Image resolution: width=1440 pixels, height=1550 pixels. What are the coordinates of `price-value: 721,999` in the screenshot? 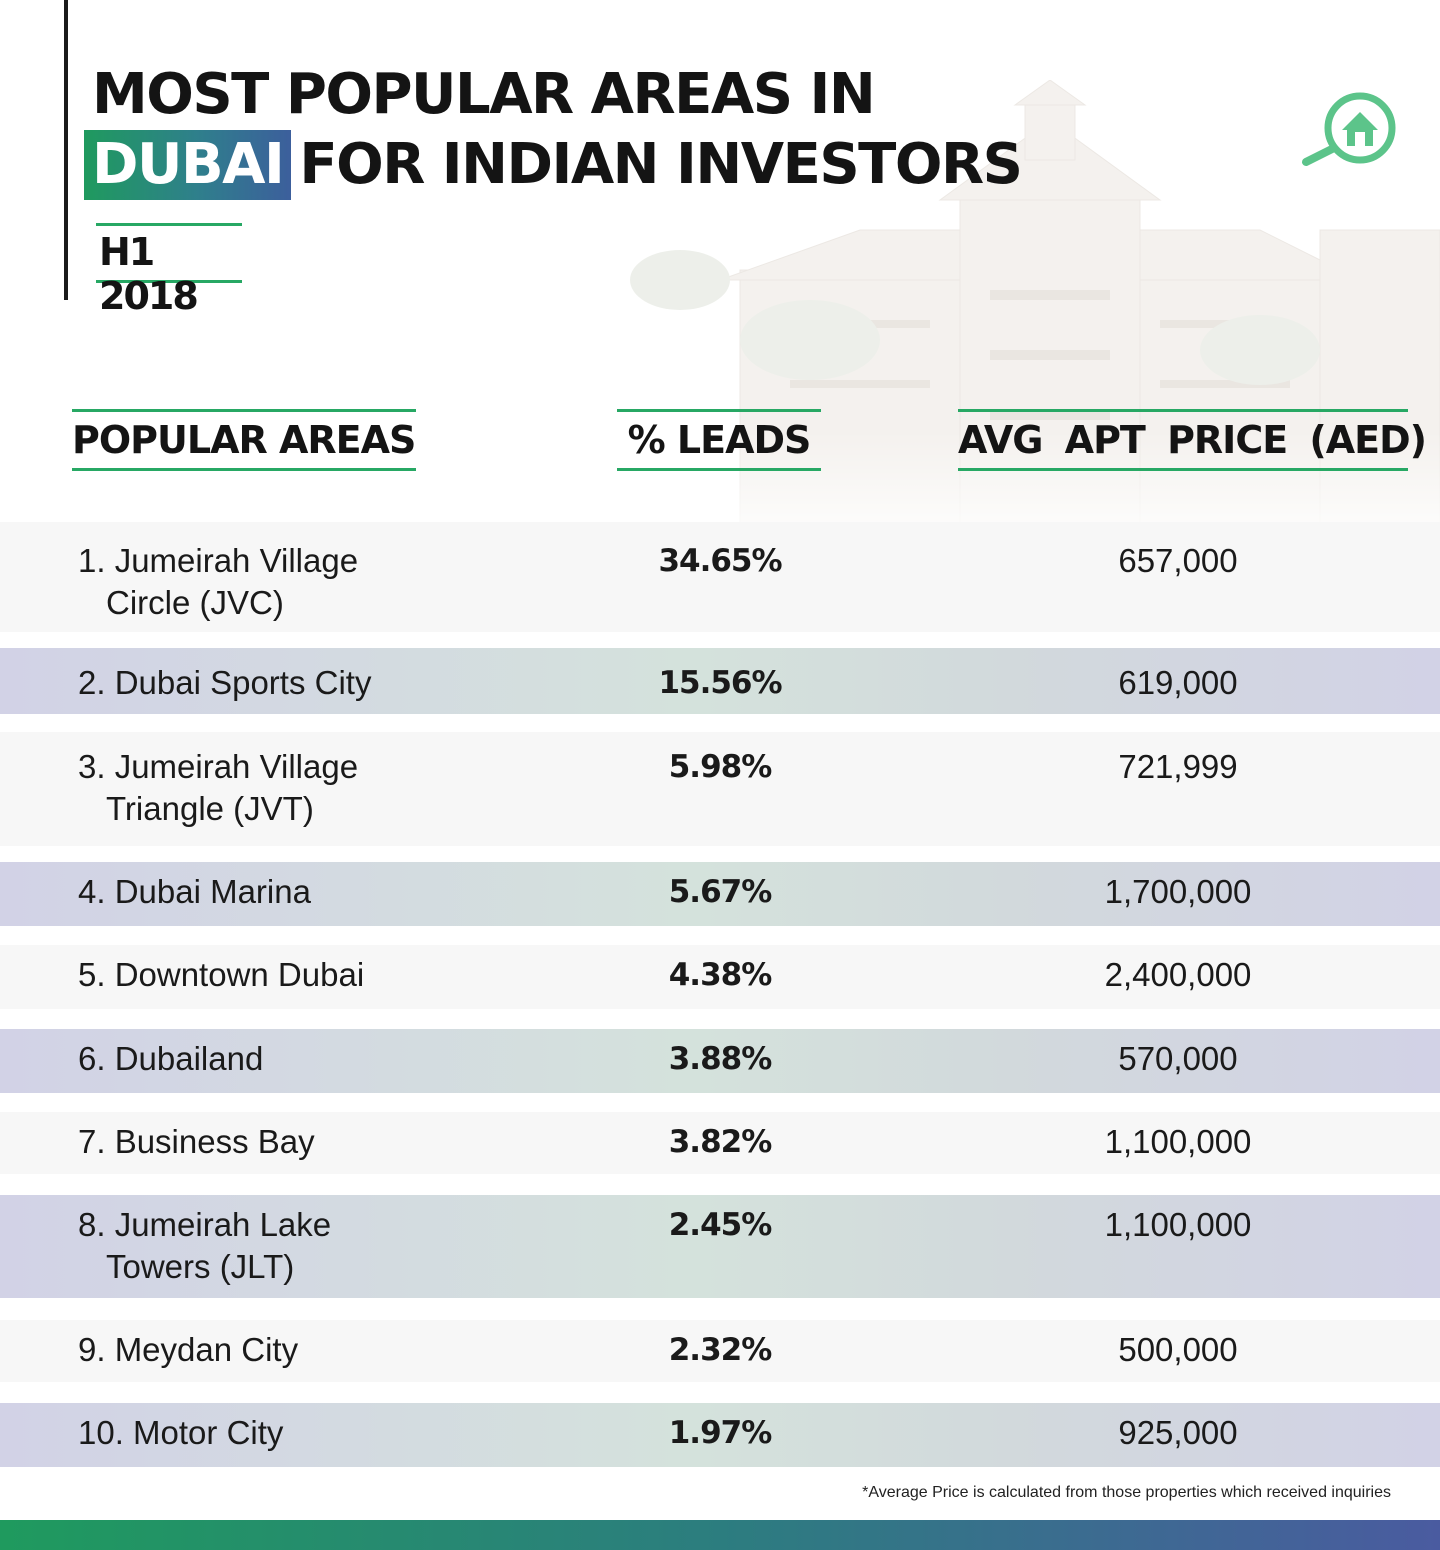 It's located at (1178, 767).